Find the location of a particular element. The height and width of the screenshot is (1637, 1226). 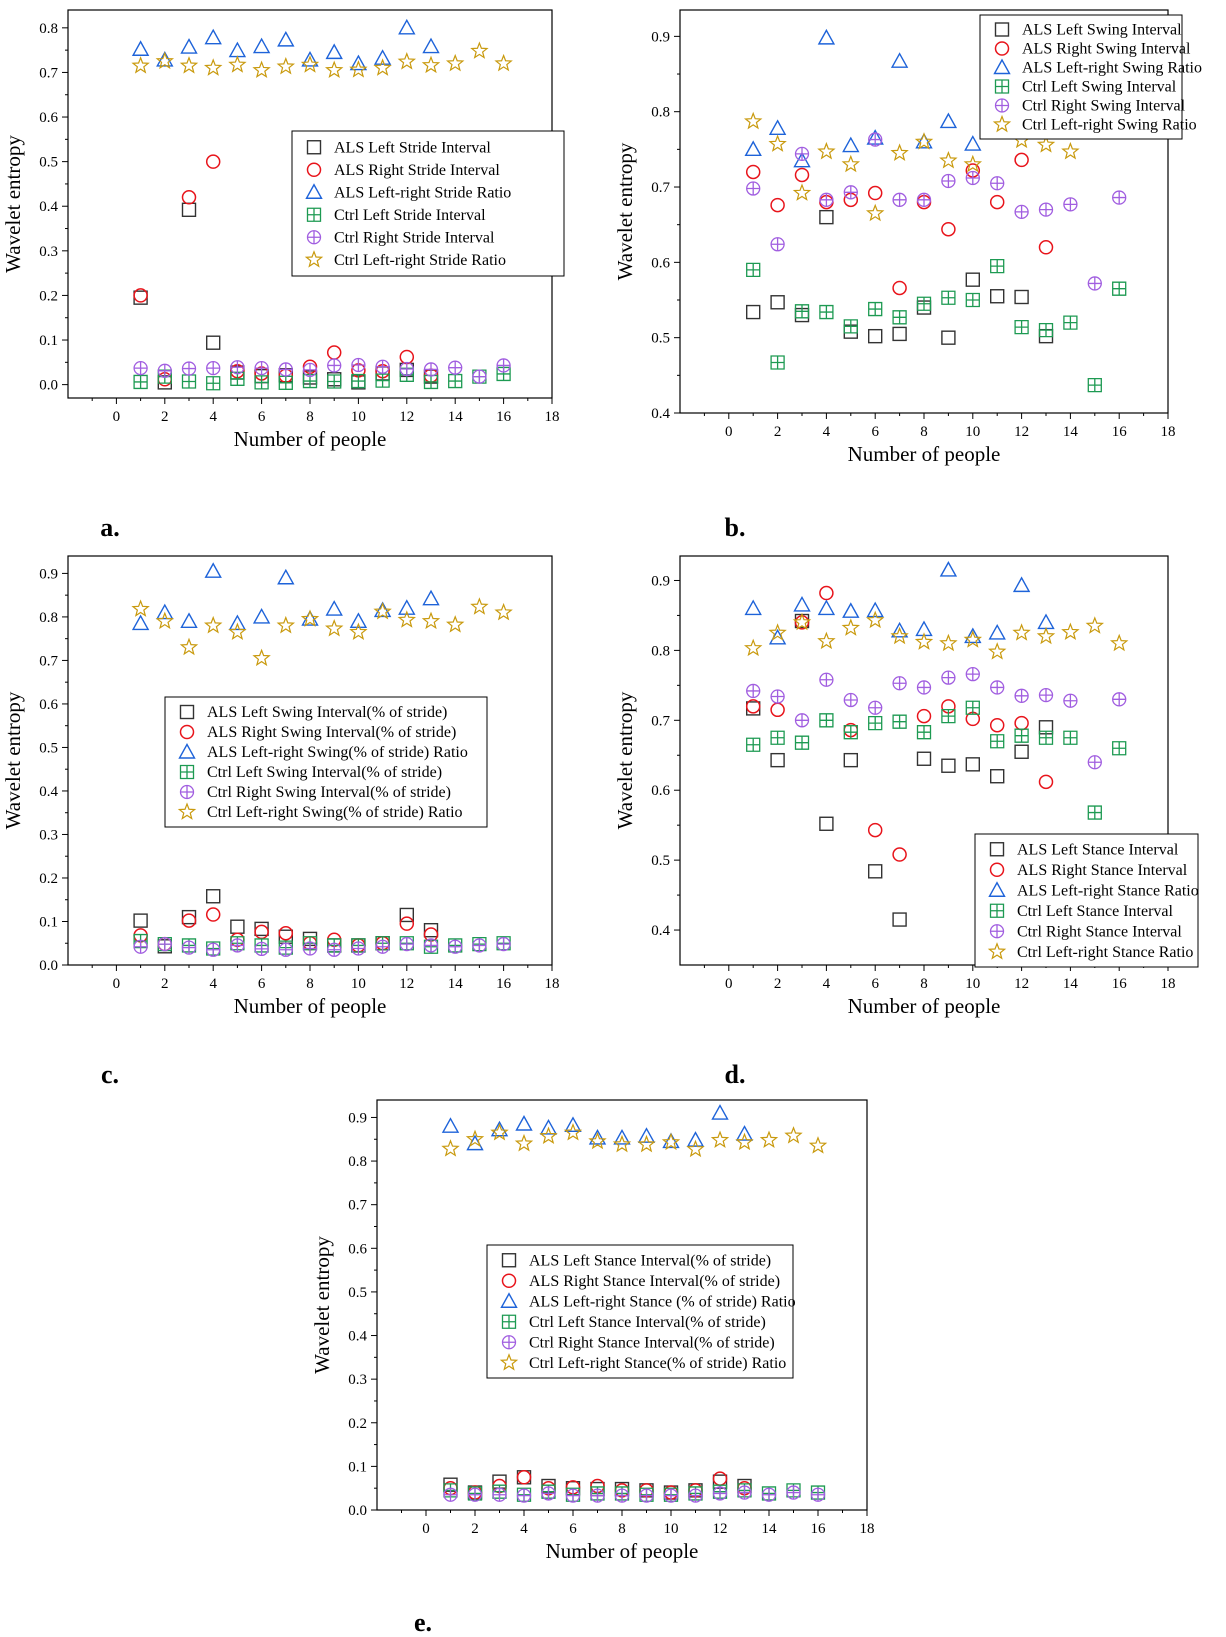

legend-entry: Ctrl Right Swing Interval is located at coordinates (1104, 106).